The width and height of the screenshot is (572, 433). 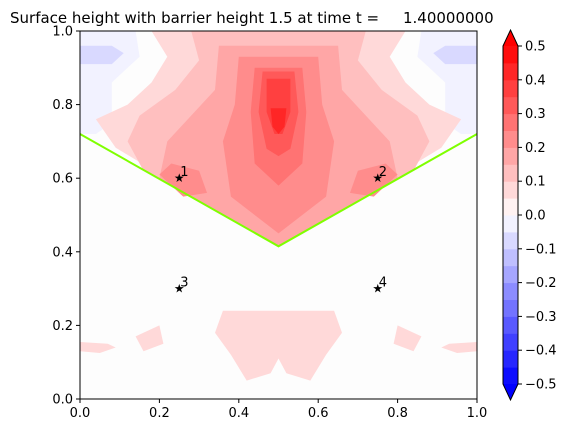 What do you see at coordinates (541, 385) in the screenshot?
I see `colorbar-tick-label: −0.5` at bounding box center [541, 385].